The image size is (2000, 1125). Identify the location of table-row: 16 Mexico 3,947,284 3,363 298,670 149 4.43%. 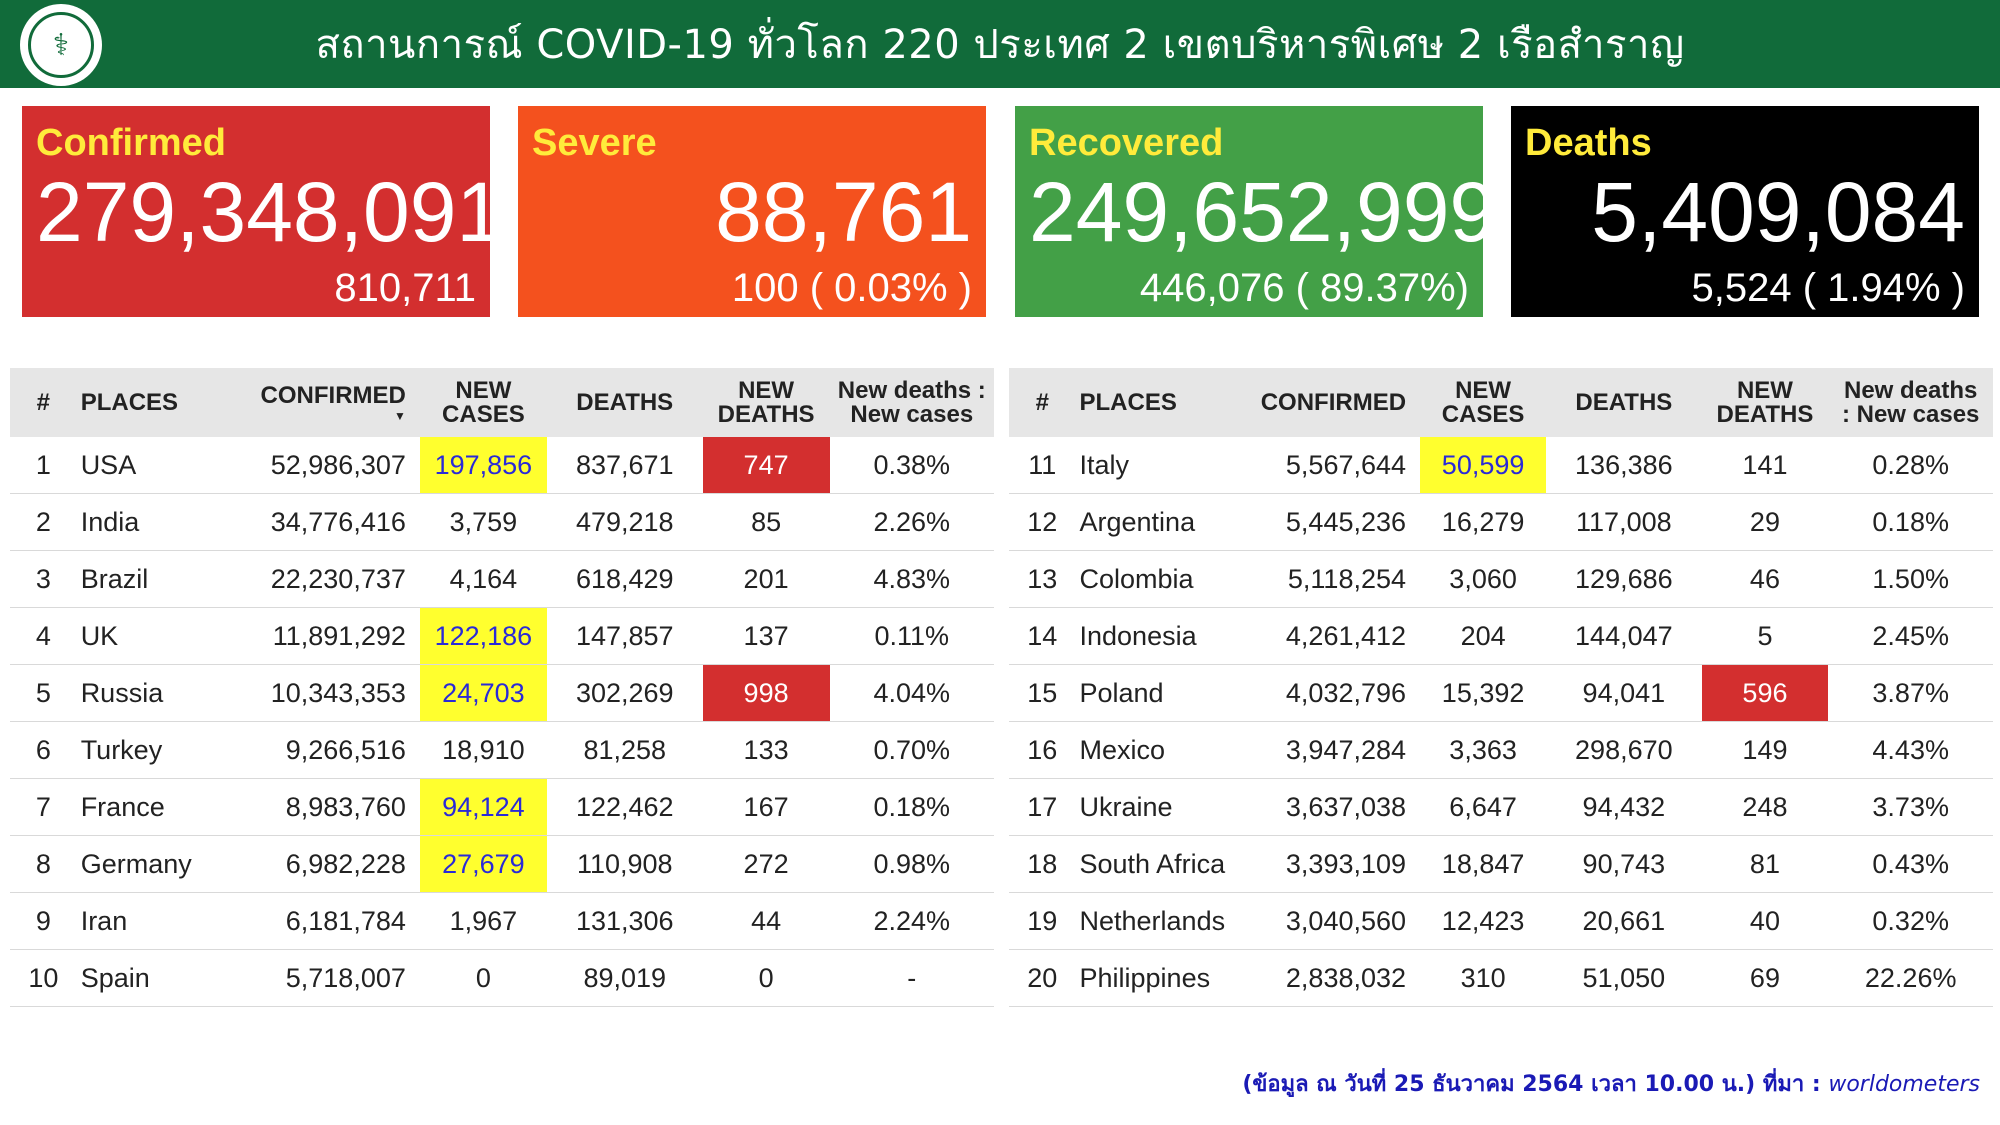
(1501, 750).